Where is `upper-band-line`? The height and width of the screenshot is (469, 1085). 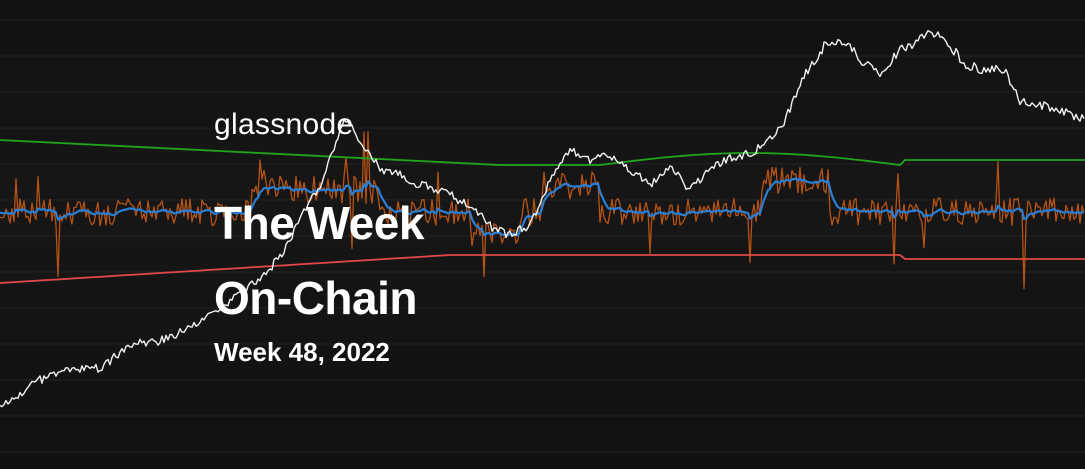
upper-band-line is located at coordinates (542, 152).